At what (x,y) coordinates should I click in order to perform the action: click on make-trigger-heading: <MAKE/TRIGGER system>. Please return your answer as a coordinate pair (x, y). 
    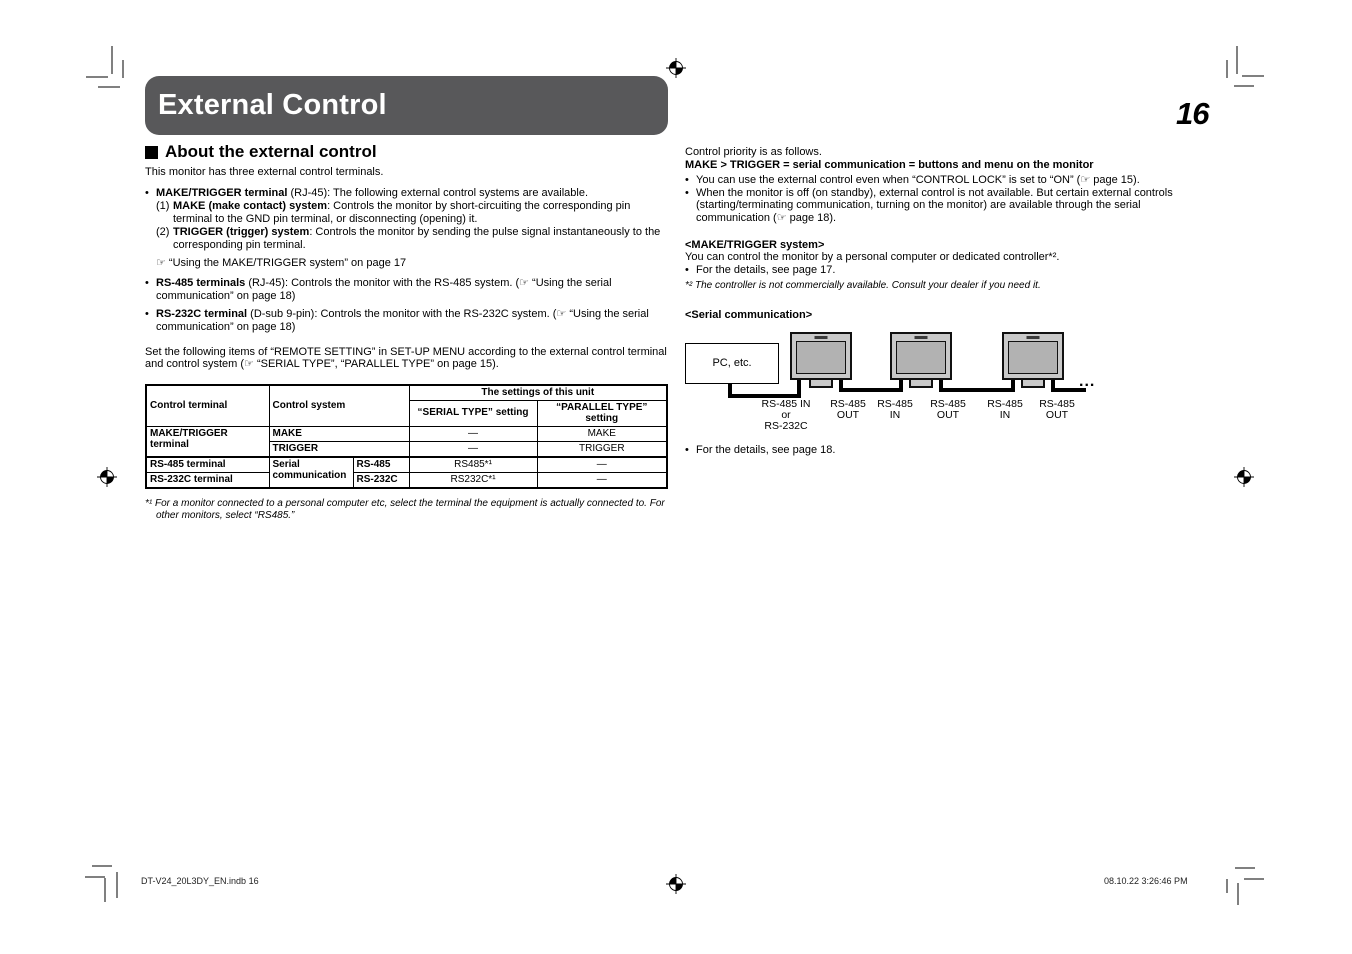
    Looking at the image, I should click on (755, 244).